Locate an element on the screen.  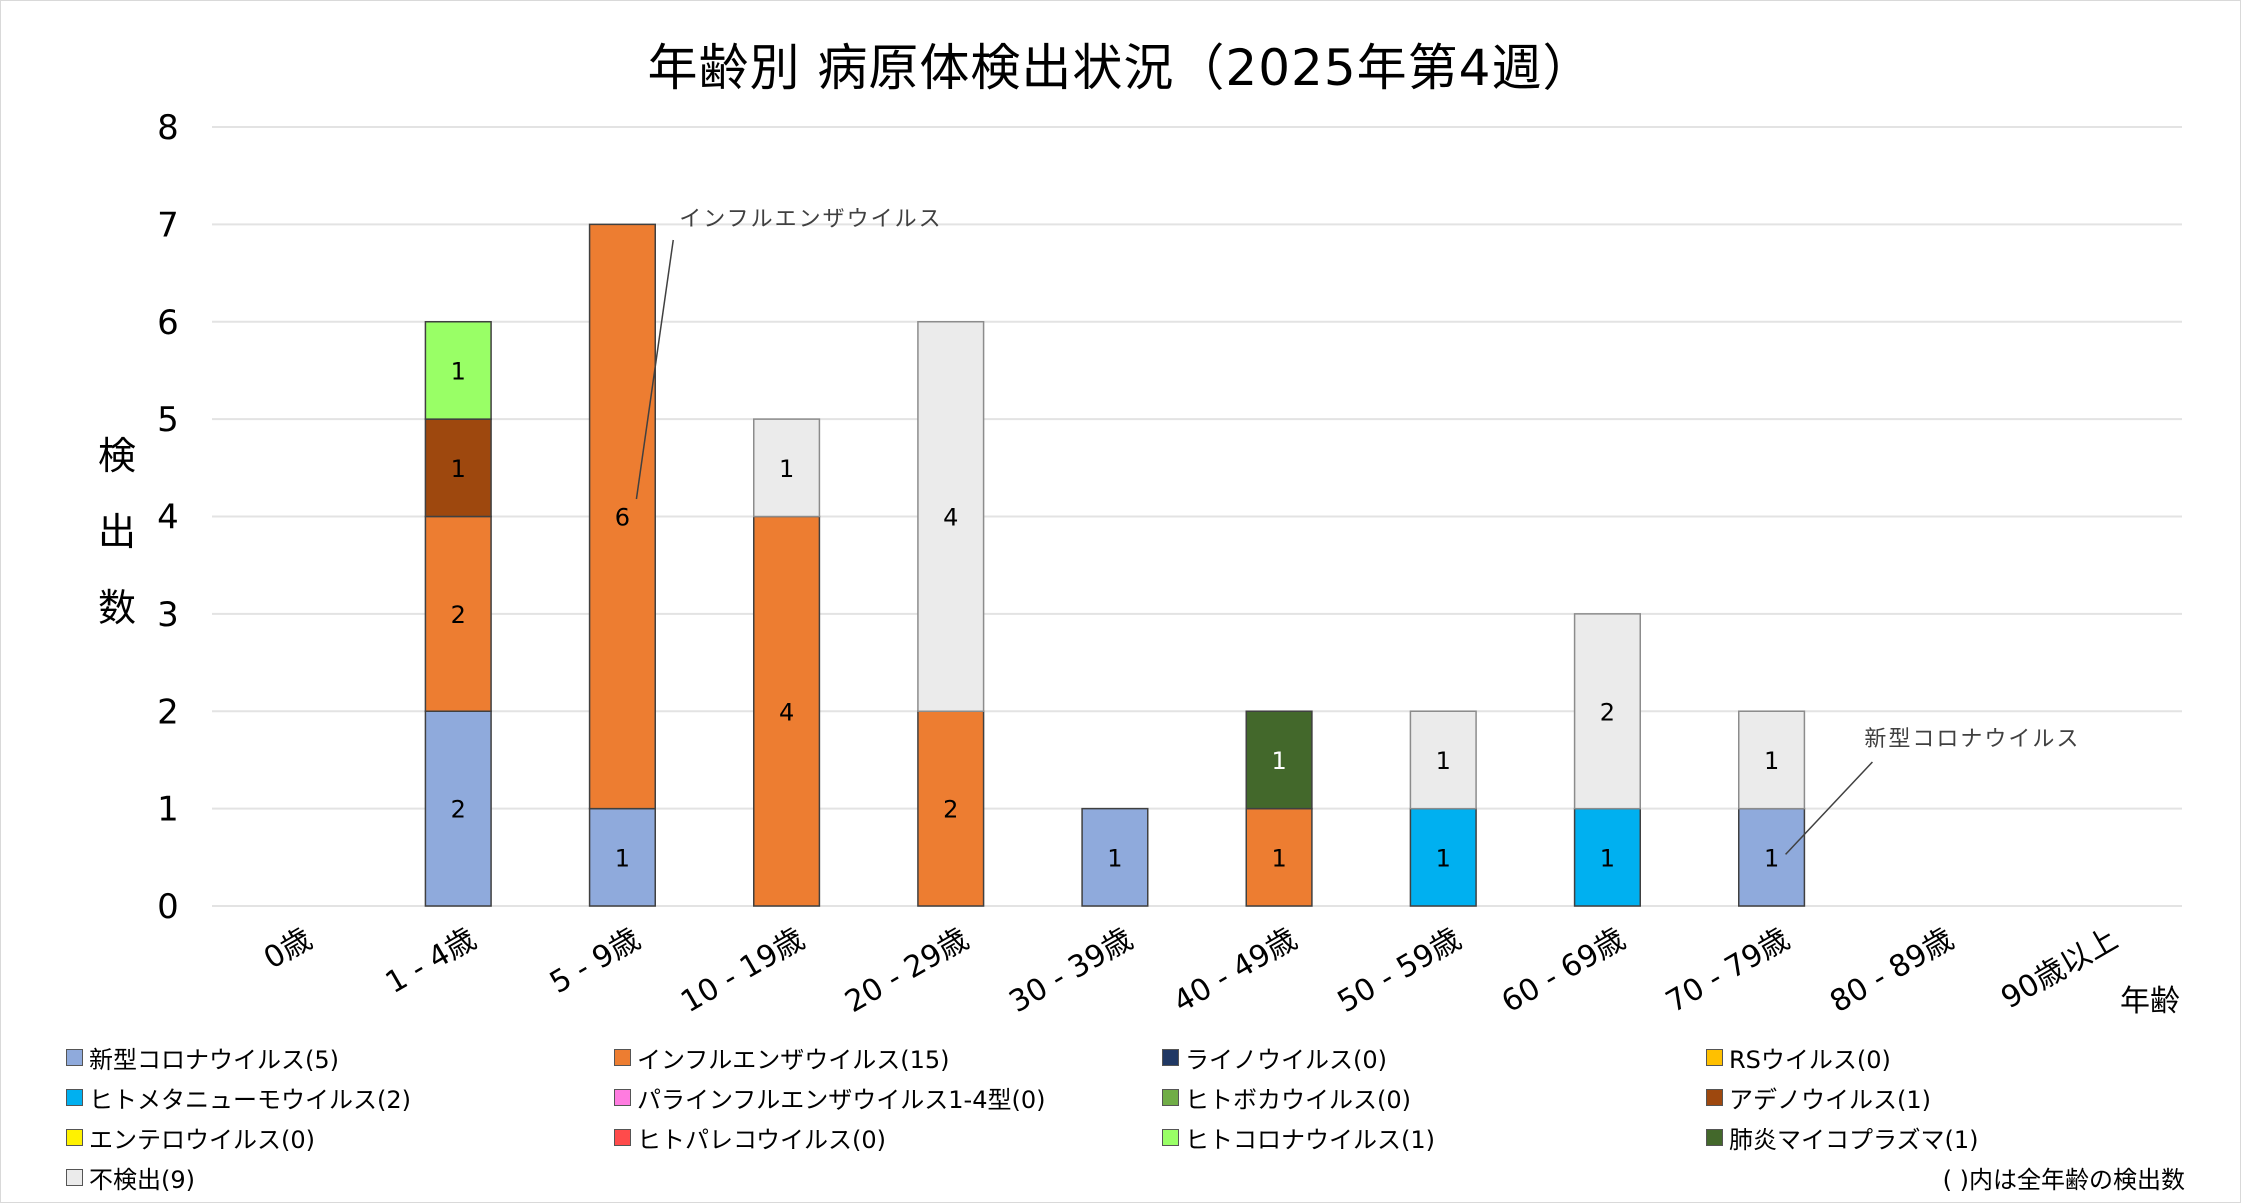
legend-item: インフルエンザウイルス(15) is located at coordinates (782, 1057).